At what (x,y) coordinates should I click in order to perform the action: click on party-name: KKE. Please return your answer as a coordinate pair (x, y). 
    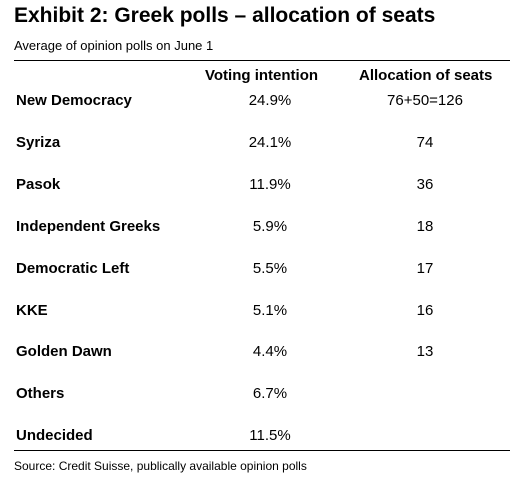
    Looking at the image, I should click on (32, 310).